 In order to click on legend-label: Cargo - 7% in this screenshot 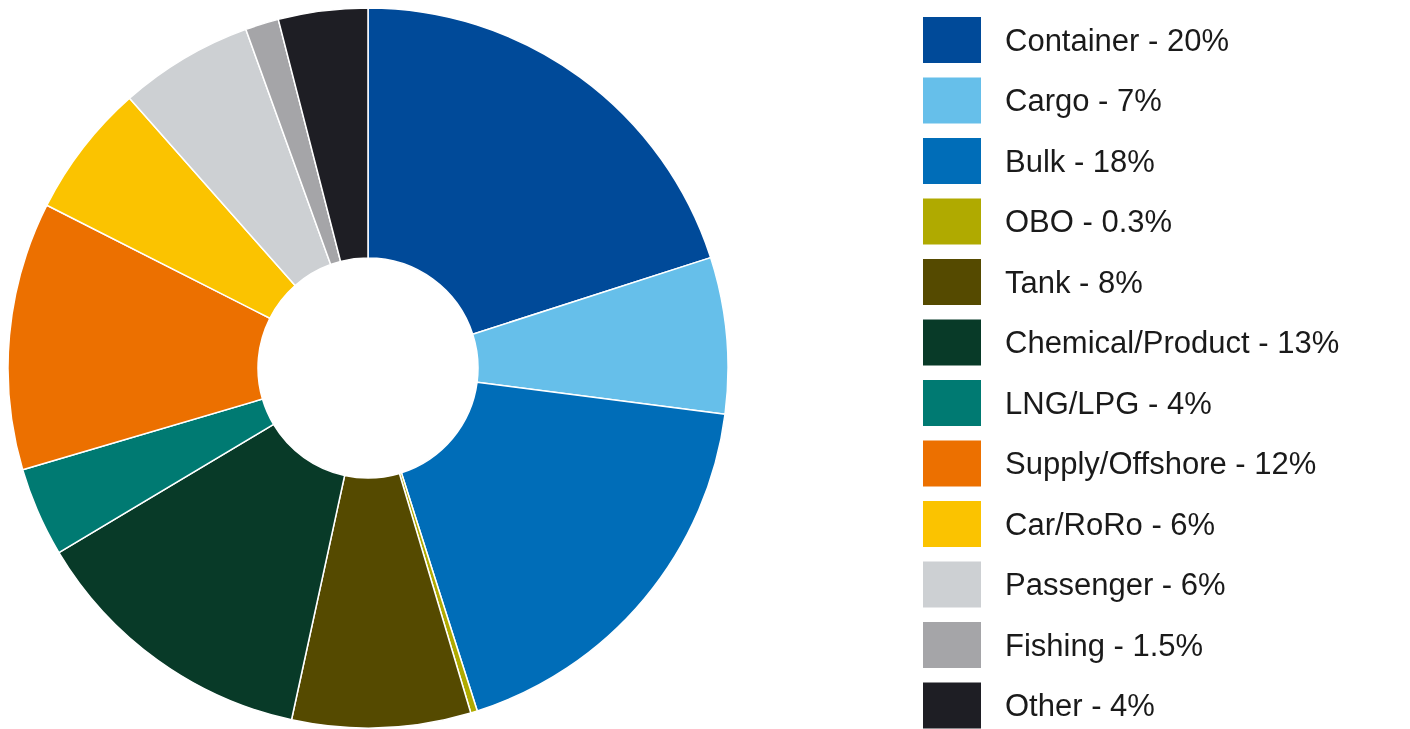, I will do `click(1083, 101)`.